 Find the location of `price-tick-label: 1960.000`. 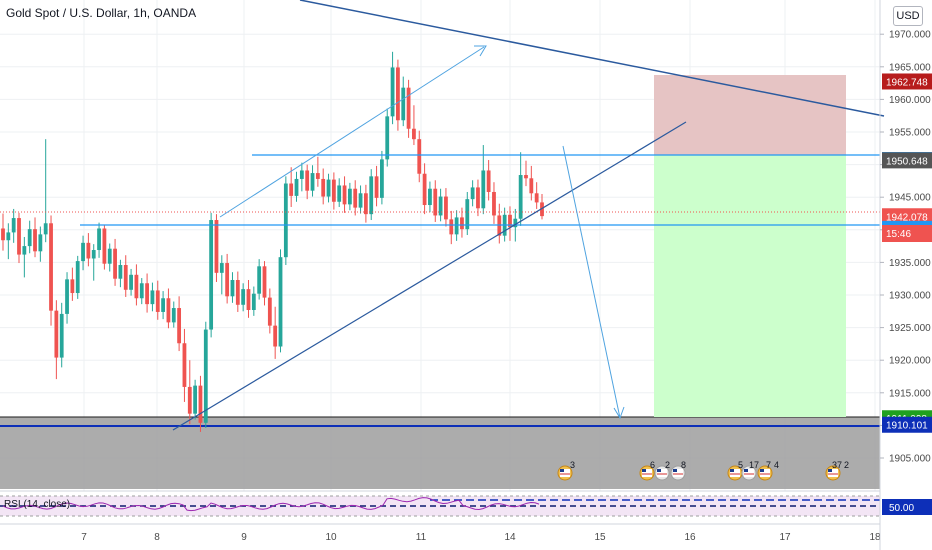

price-tick-label: 1960.000 is located at coordinates (910, 100).